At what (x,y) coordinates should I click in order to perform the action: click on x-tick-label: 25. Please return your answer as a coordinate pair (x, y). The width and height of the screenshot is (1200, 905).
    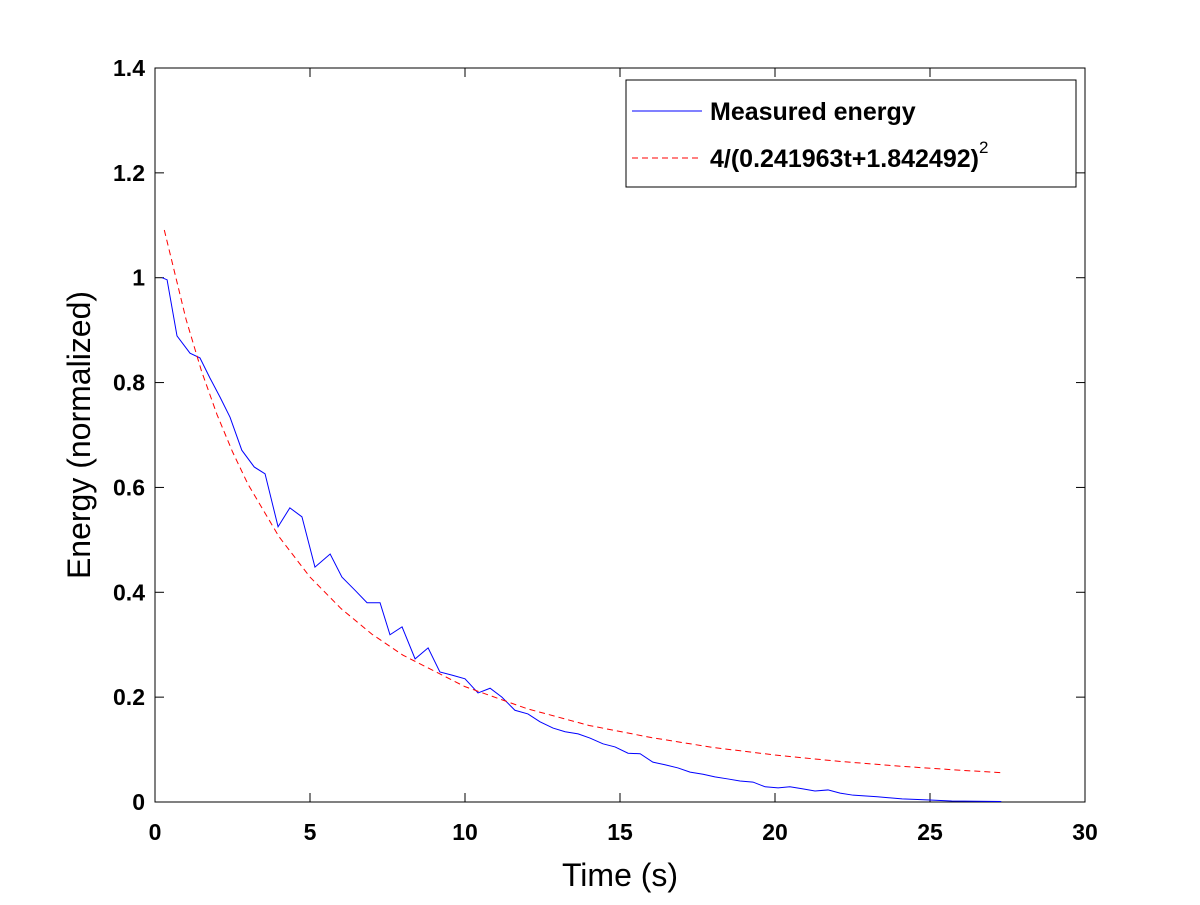
    Looking at the image, I should click on (930, 832).